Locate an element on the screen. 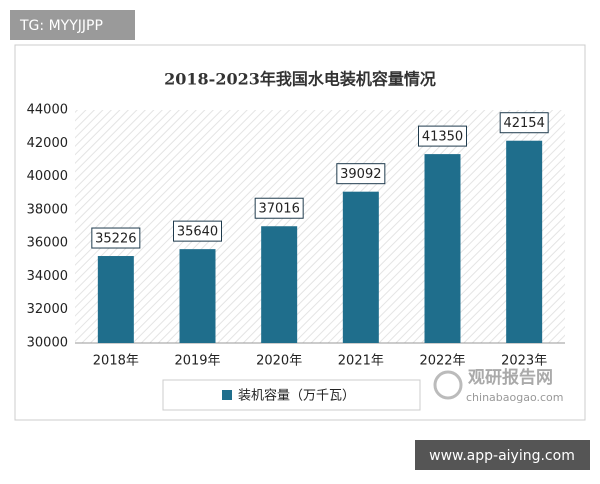  y-tick-label: 32000 is located at coordinates (47, 309).